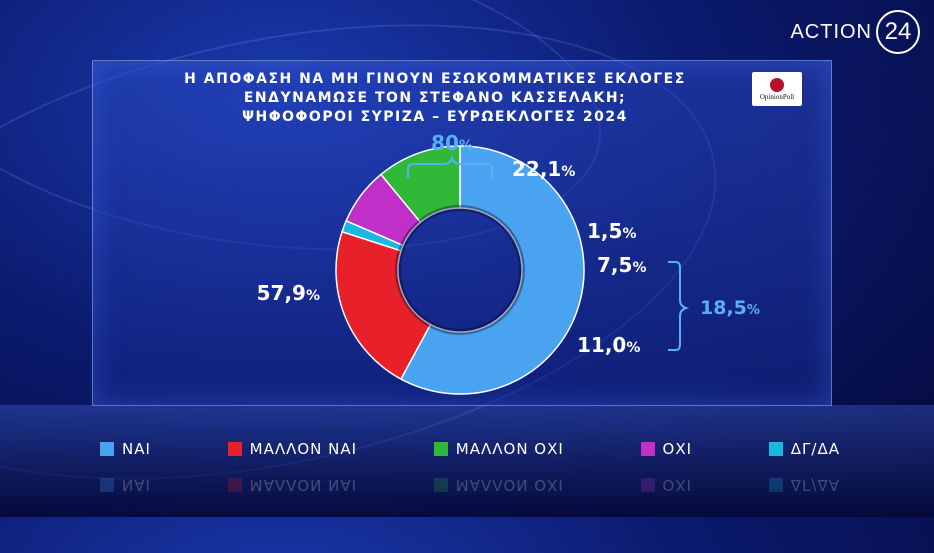 The height and width of the screenshot is (553, 934). I want to click on donut-hole-shade, so click(460, 270).